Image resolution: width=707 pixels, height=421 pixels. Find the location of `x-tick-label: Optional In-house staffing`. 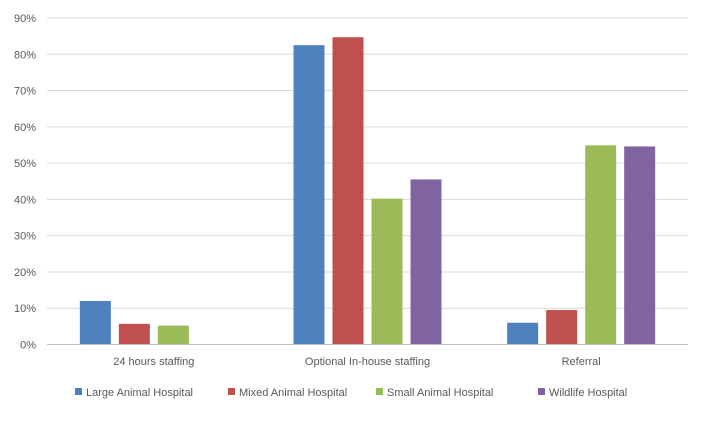

x-tick-label: Optional In-house staffing is located at coordinates (367, 362).